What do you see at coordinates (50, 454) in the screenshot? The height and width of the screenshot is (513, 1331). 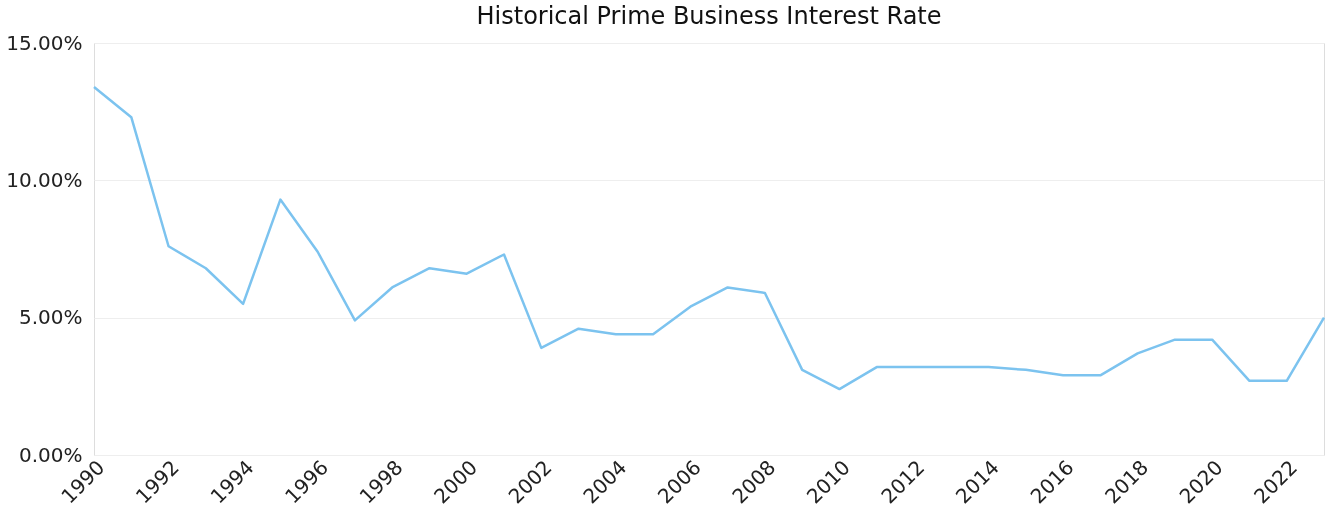 I see `y-tick-label: 0.00%` at bounding box center [50, 454].